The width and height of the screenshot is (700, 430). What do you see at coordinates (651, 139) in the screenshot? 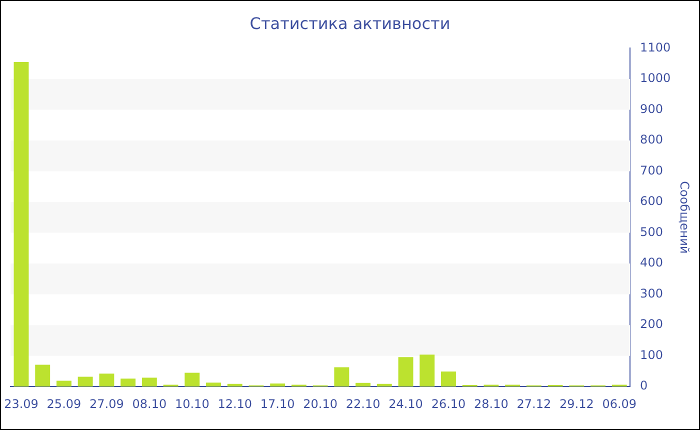
I see `y-tick-label: 800` at bounding box center [651, 139].